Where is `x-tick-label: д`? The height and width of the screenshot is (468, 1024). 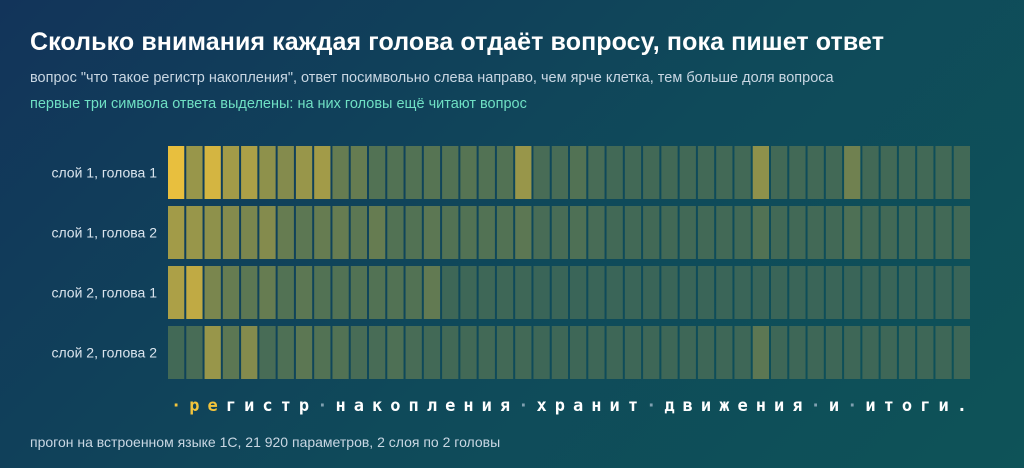
x-tick-label: д is located at coordinates (669, 406).